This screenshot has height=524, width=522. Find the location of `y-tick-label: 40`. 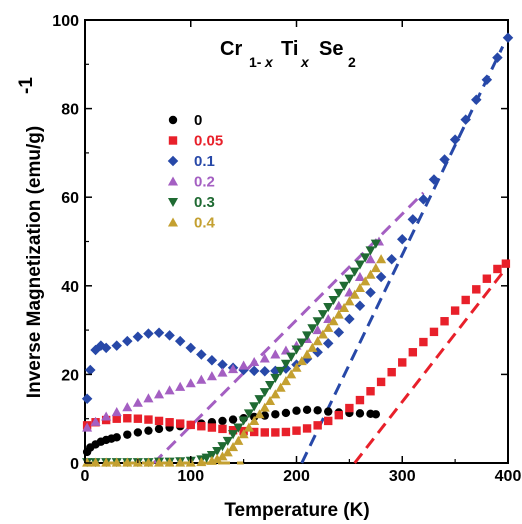

y-tick-label: 40 is located at coordinates (70, 287).